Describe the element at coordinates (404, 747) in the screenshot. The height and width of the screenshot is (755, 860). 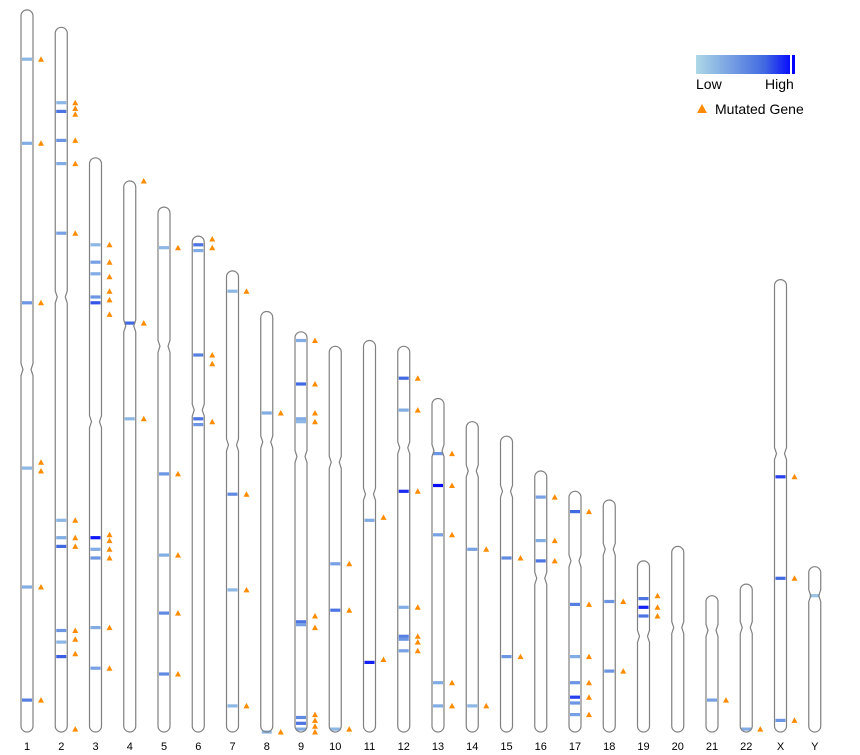
I see `chr-label-12: 12` at that location.